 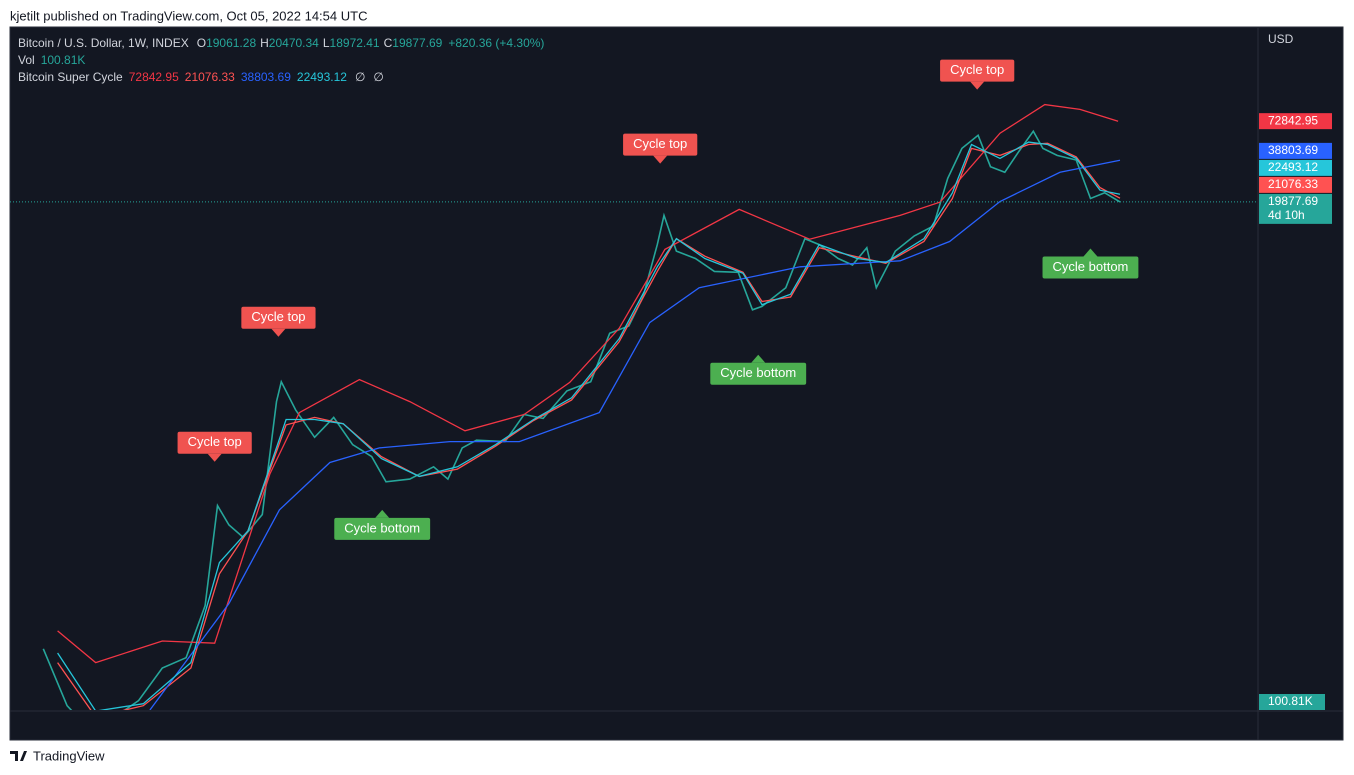 I want to click on legend-item: Bitcoin Super Cycle, so click(x=70, y=77).